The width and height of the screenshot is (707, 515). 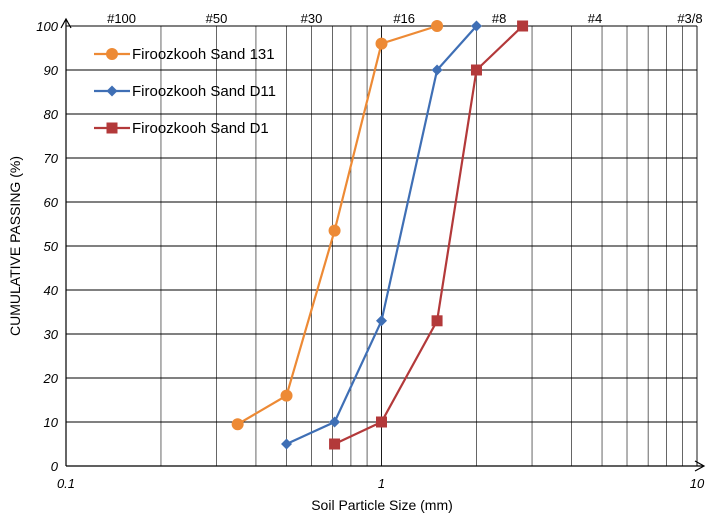 What do you see at coordinates (51, 202) in the screenshot?
I see `y-tick-label: 60` at bounding box center [51, 202].